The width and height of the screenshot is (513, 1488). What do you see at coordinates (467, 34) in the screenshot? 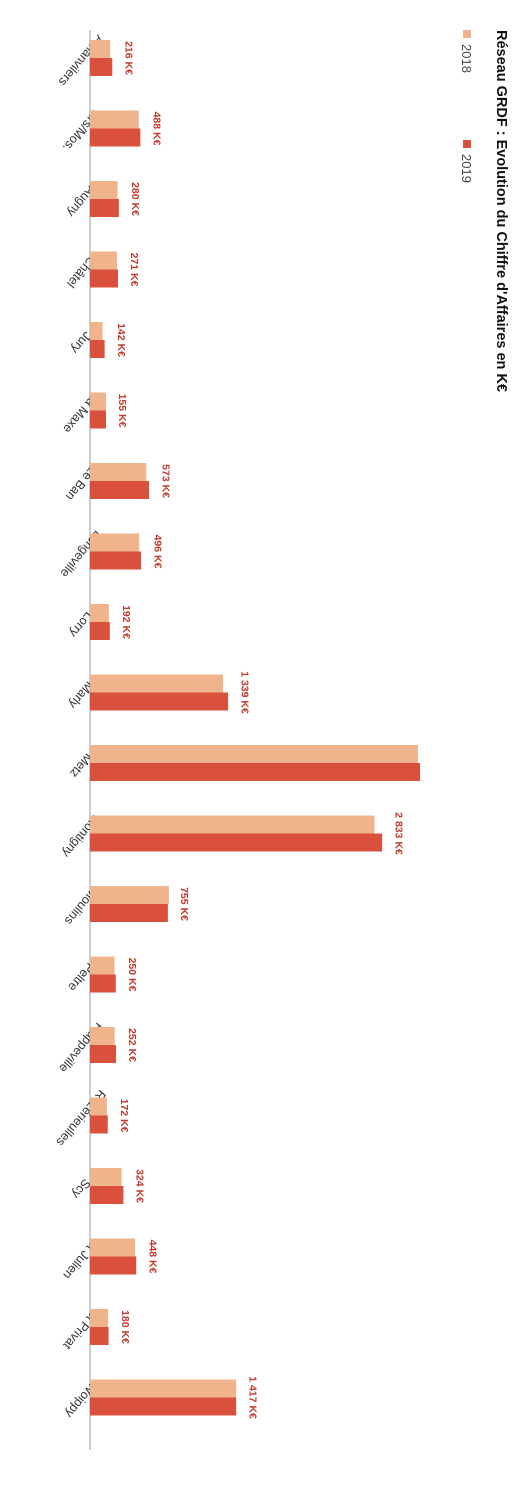
I see `legend-swatch-2018` at bounding box center [467, 34].